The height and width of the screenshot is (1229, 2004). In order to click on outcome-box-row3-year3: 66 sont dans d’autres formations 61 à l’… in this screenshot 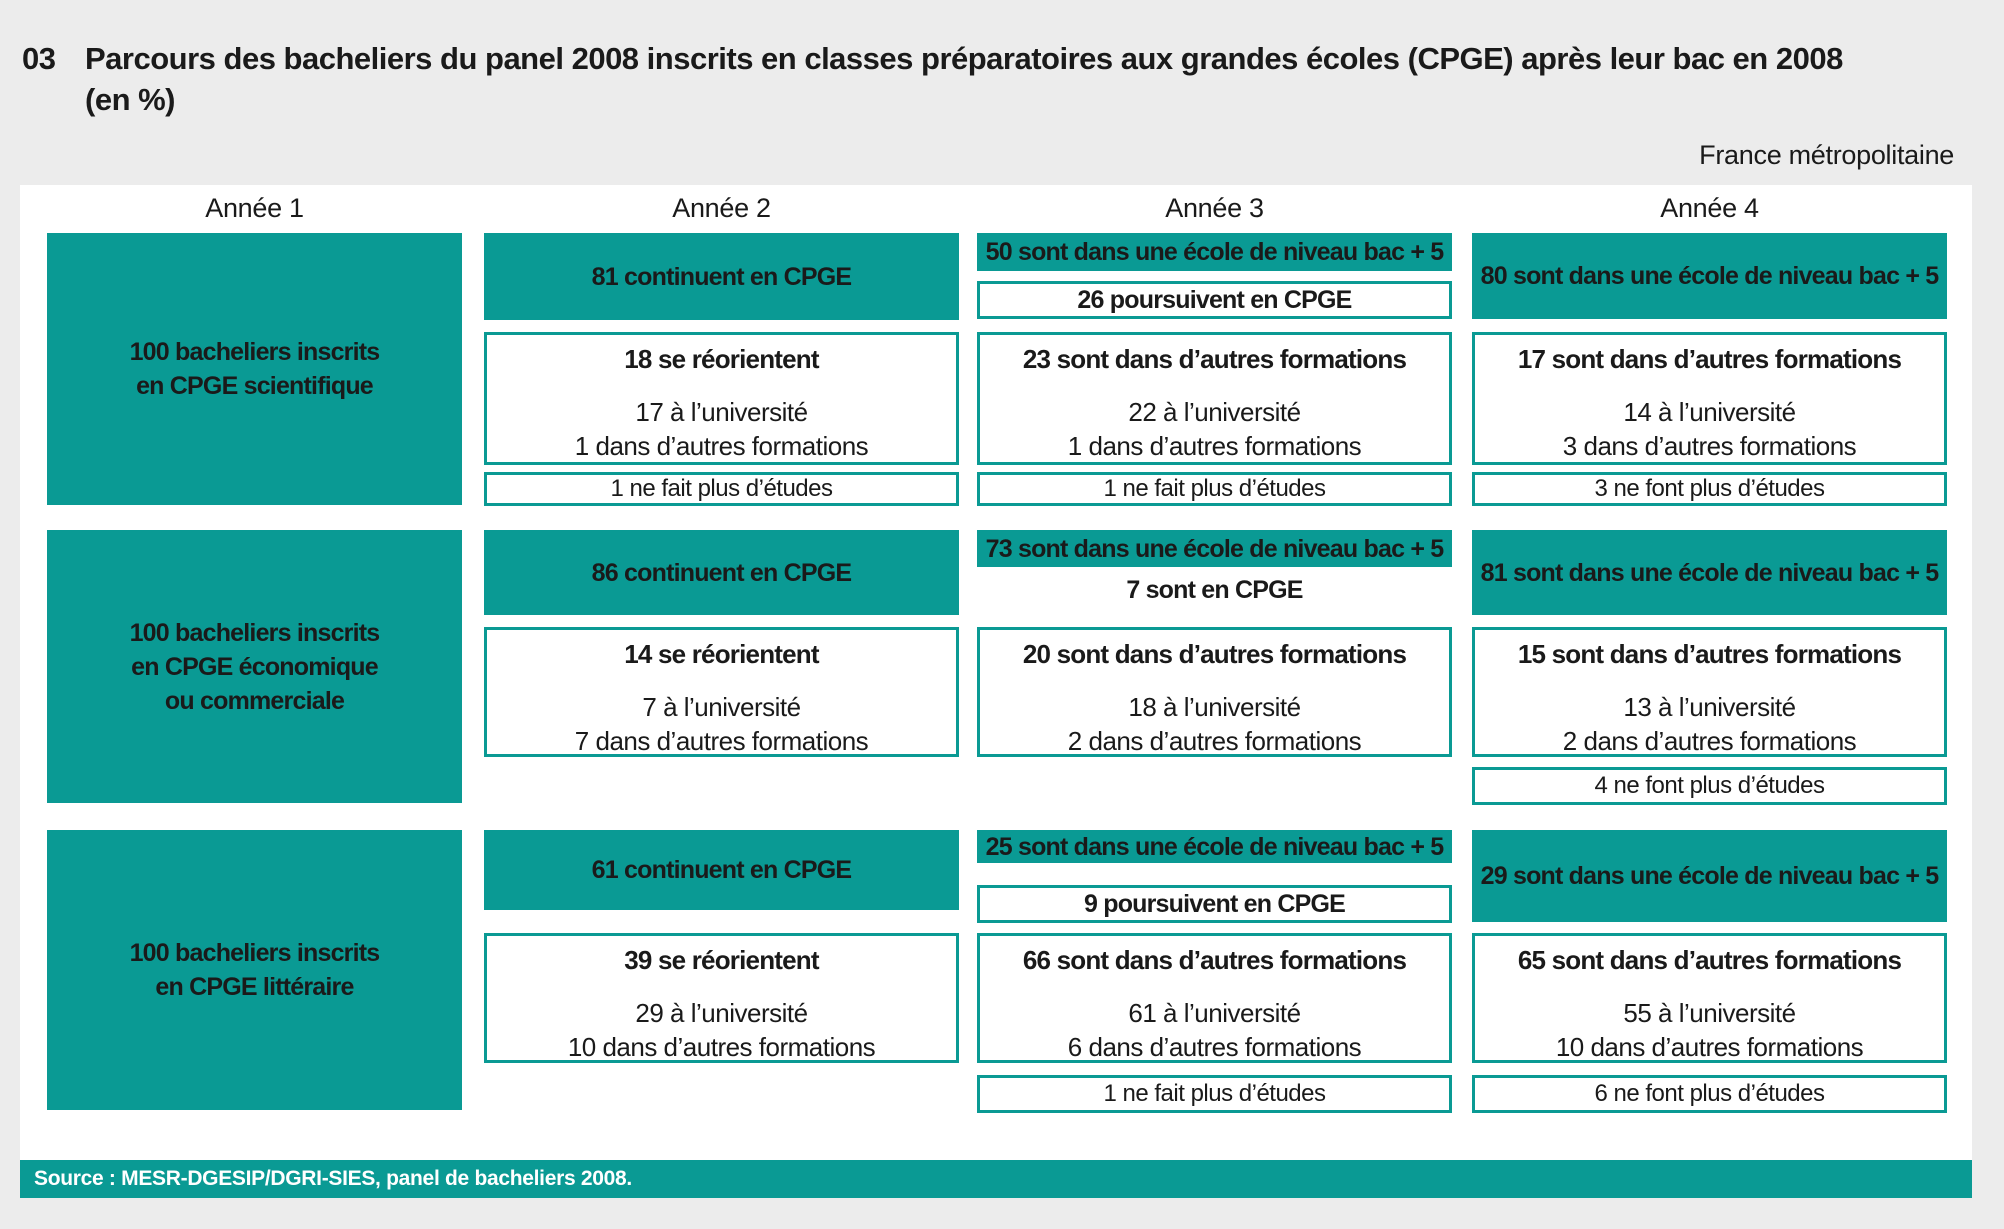, I will do `click(1214, 998)`.